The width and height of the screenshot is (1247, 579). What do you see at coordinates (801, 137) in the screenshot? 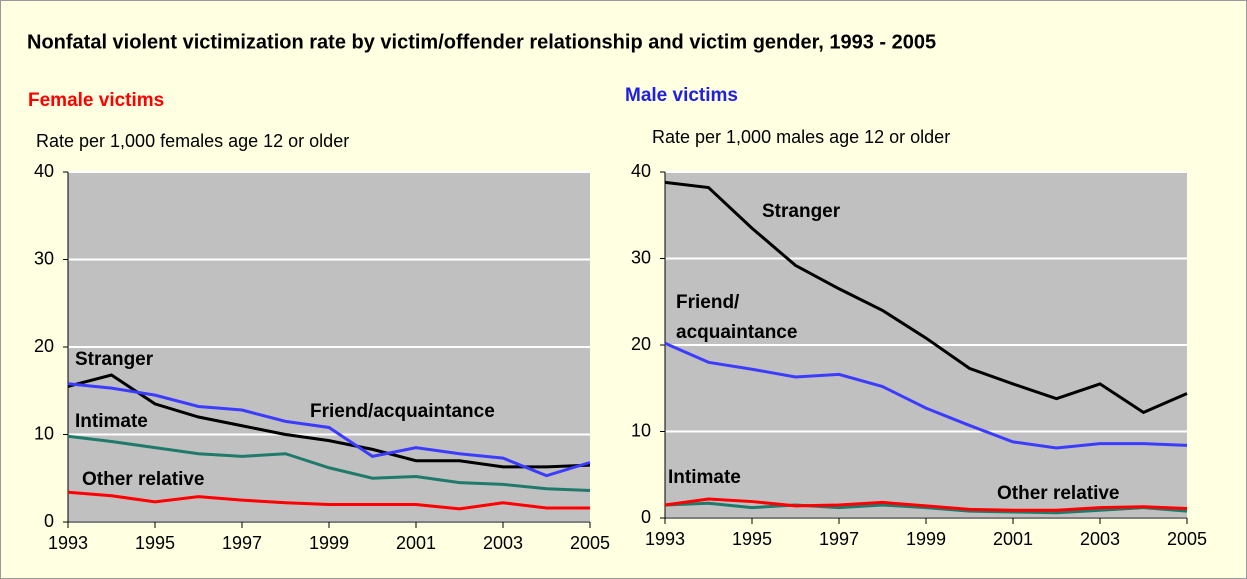
I see `y-axis-label: Rate per 1,000 males age 12 or older` at bounding box center [801, 137].